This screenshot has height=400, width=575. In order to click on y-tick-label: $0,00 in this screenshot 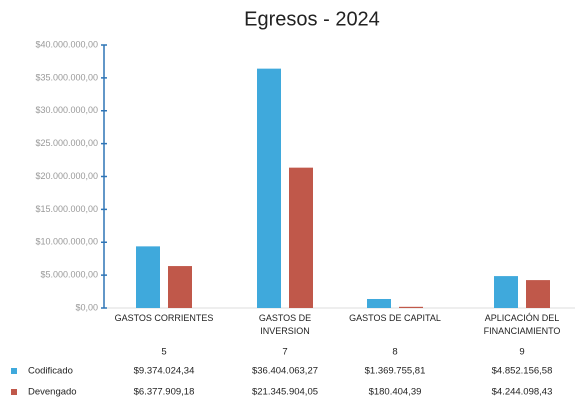, I will do `click(86, 307)`.